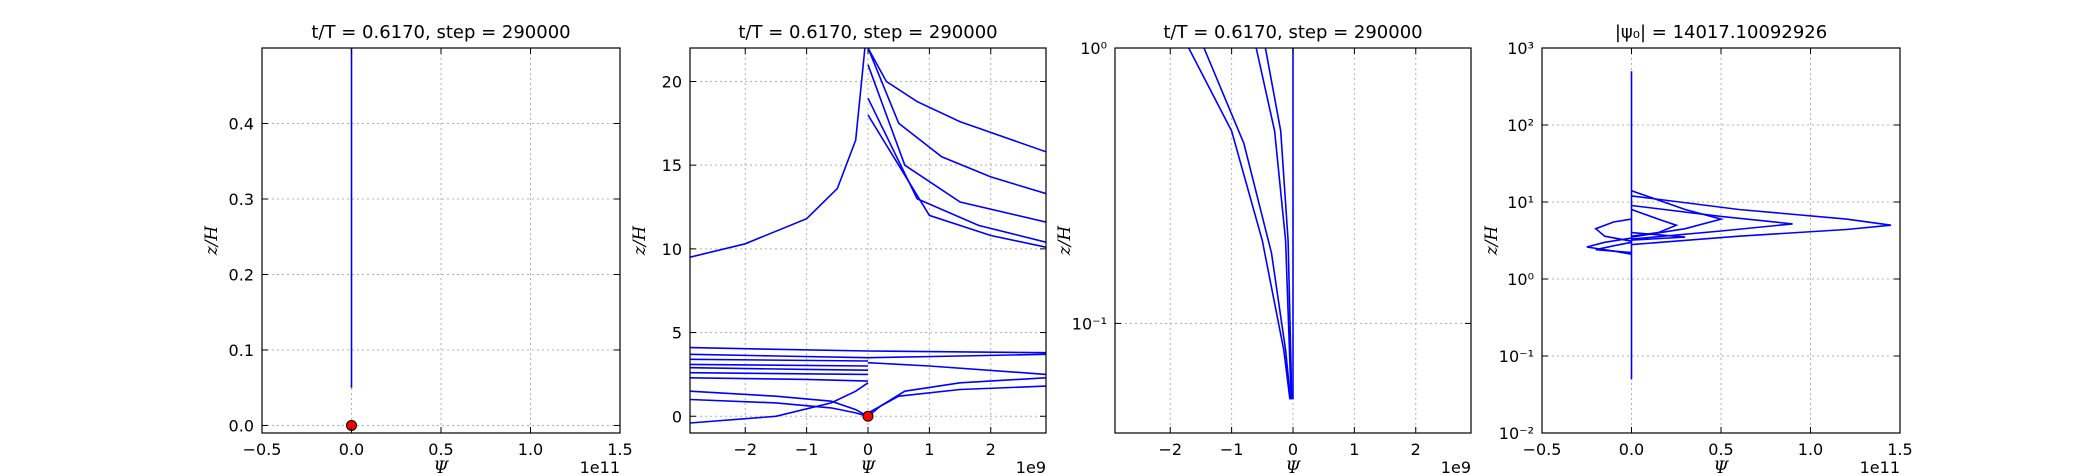 This screenshot has width=2100, height=475. Describe the element at coordinates (672, 81) in the screenshot. I see `y-tick-label: 20` at that location.